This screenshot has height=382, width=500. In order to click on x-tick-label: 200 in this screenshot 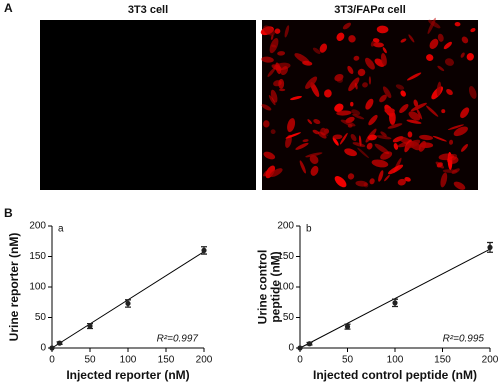, I will do `click(490, 360)`.